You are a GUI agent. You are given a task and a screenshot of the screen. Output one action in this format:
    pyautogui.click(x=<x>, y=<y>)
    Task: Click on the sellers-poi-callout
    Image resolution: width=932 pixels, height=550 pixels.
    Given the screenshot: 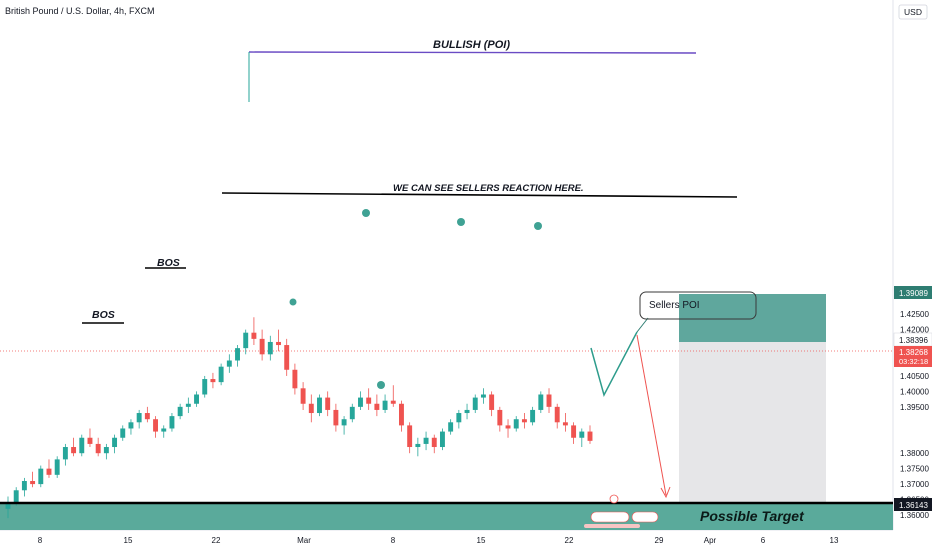 What is the action you would take?
    pyautogui.click(x=698, y=305)
    